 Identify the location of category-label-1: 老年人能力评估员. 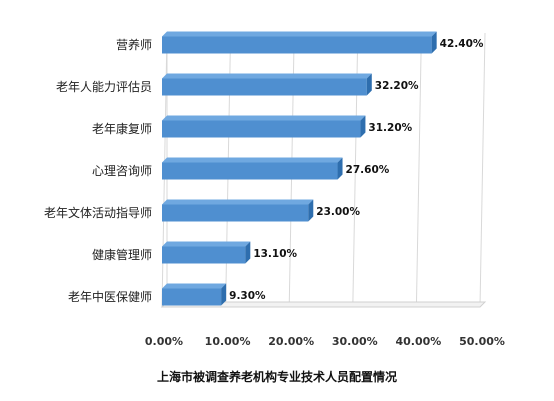
(104, 87).